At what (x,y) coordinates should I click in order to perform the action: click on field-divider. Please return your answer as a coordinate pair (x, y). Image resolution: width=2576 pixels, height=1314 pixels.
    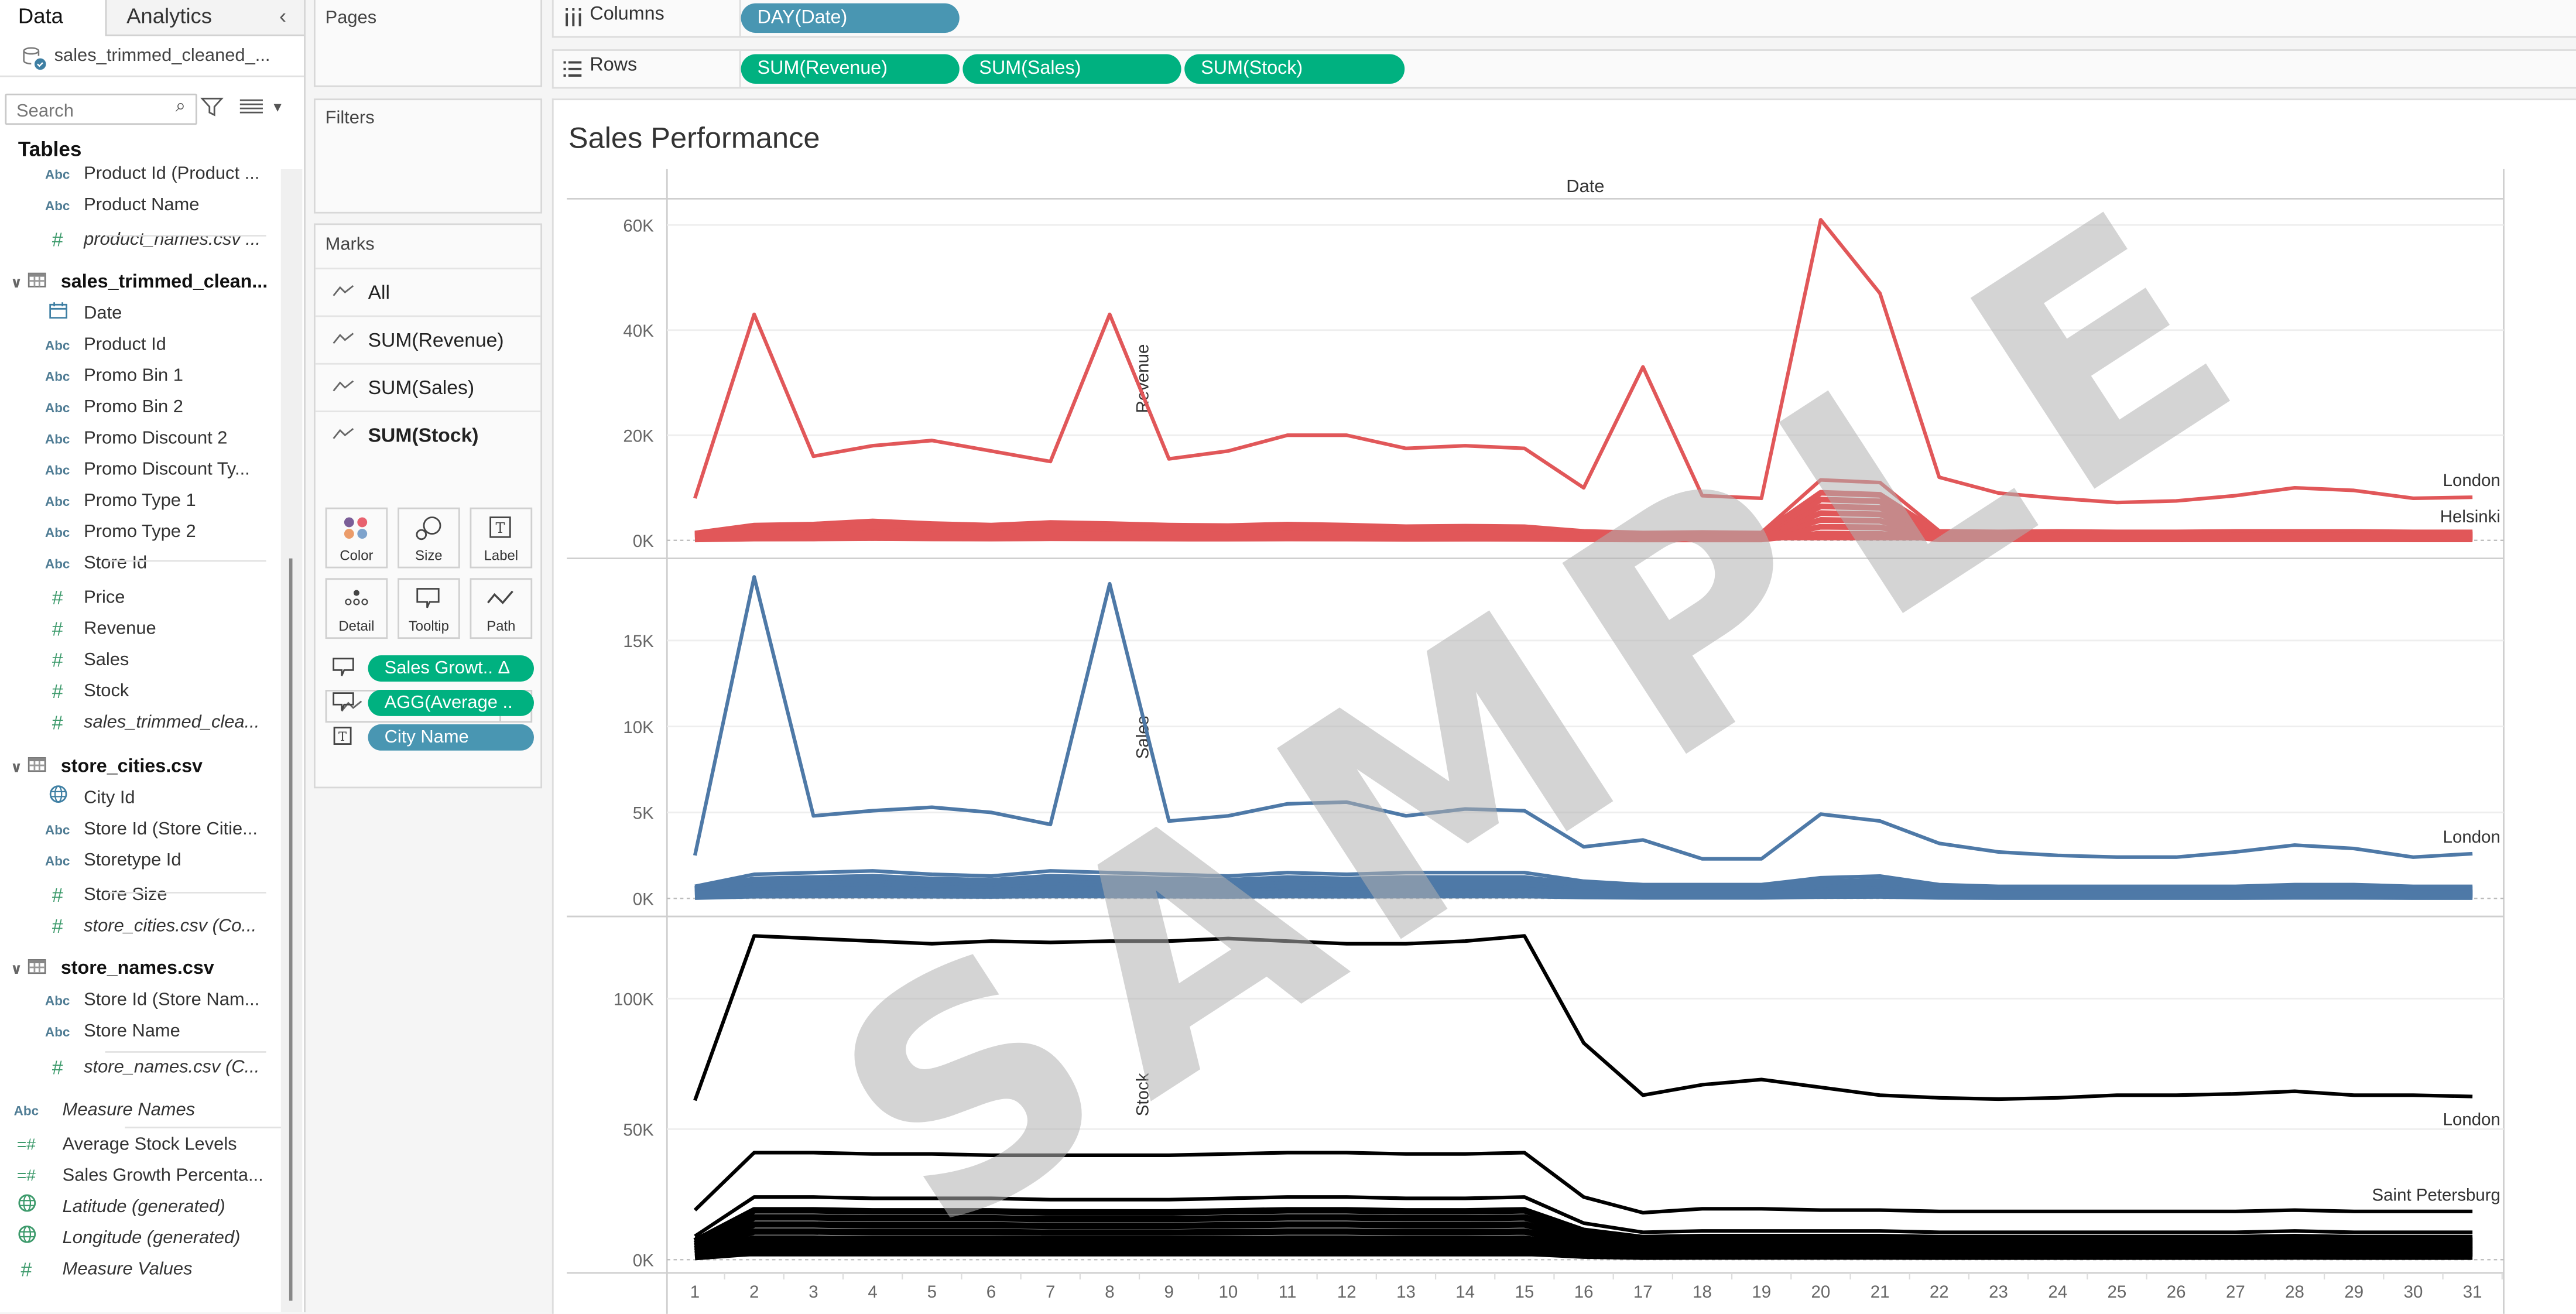
    Looking at the image, I should click on (185, 561).